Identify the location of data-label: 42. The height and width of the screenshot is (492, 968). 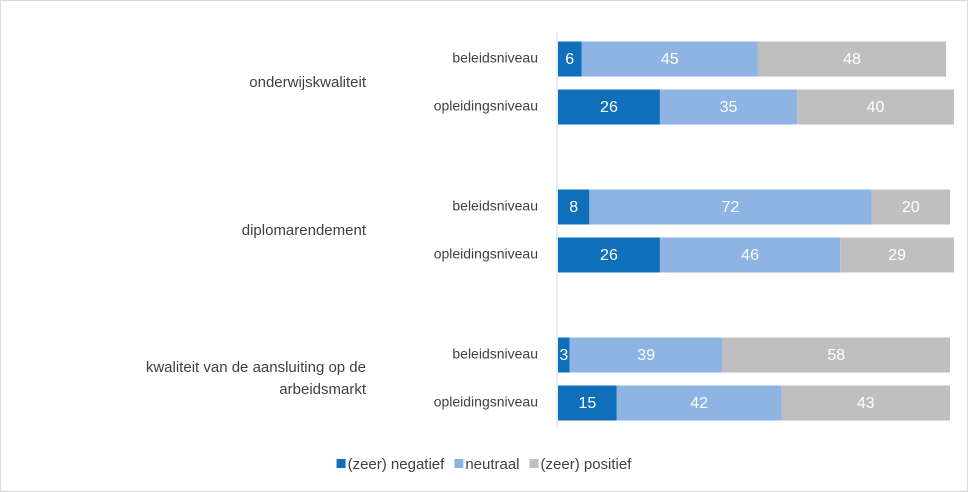
(699, 403).